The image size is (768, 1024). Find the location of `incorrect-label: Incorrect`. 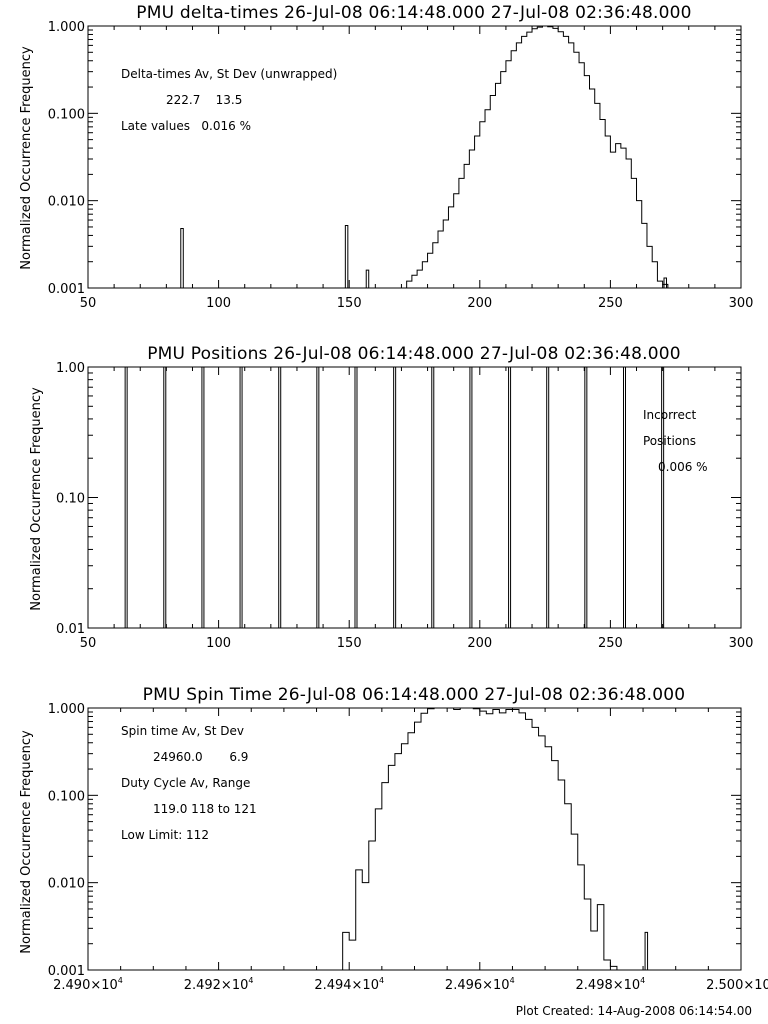

incorrect-label: Incorrect is located at coordinates (669, 415).